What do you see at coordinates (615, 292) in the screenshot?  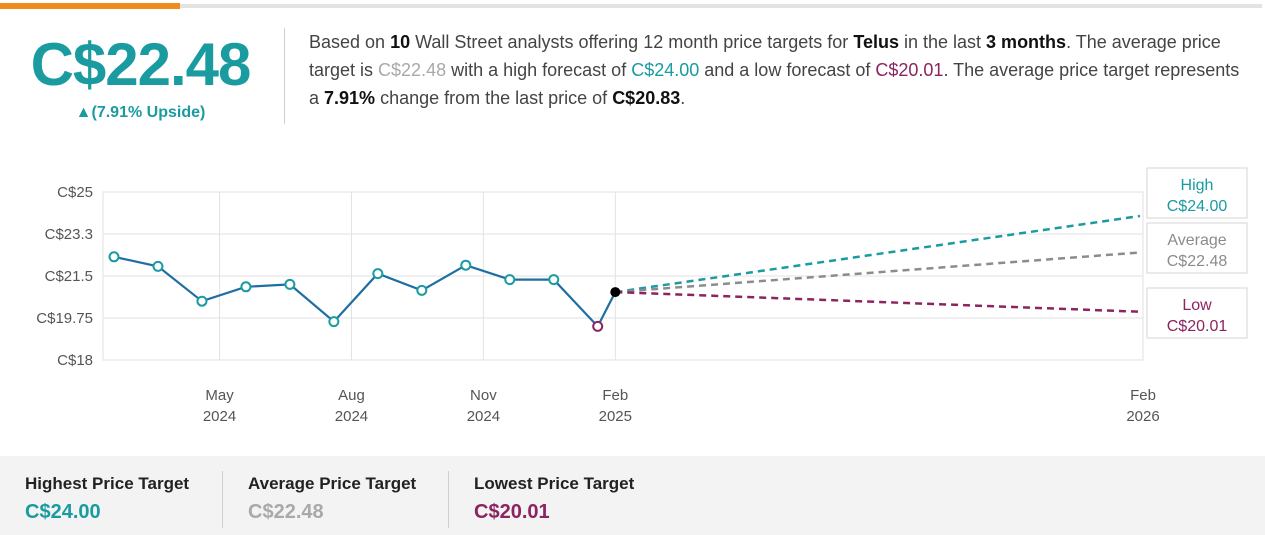 I see `current-price-point` at bounding box center [615, 292].